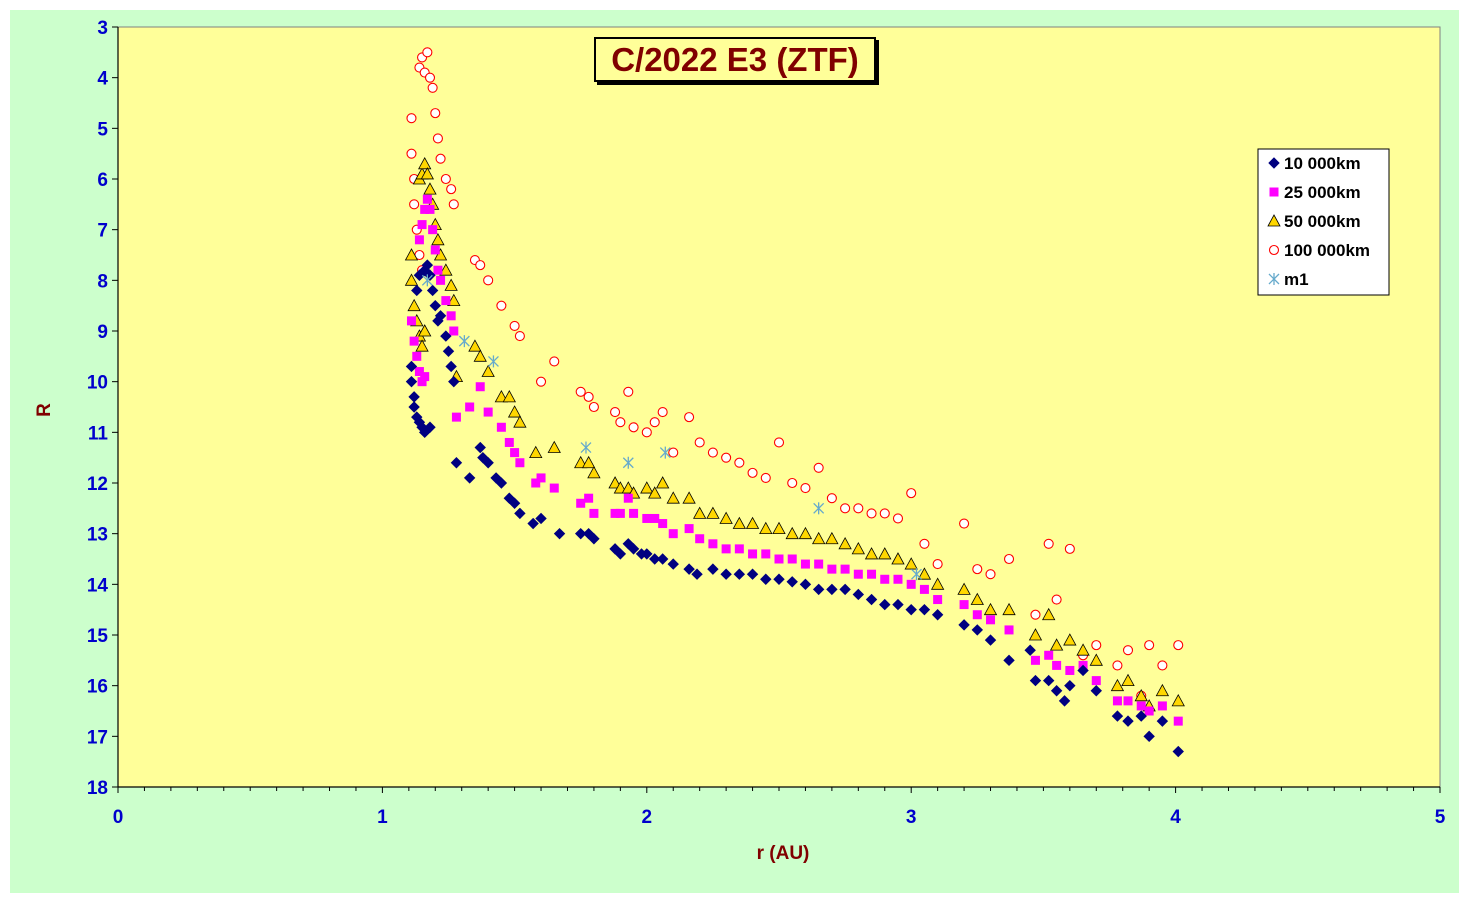 The width and height of the screenshot is (1466, 901). I want to click on y-tick-label: 6, so click(102, 180).